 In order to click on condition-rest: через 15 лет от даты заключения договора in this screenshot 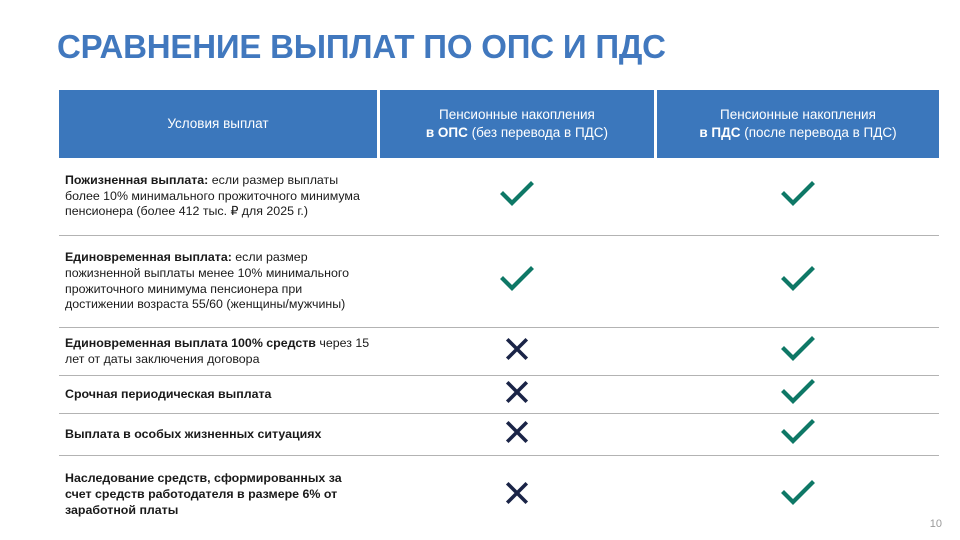, I will do `click(217, 350)`.